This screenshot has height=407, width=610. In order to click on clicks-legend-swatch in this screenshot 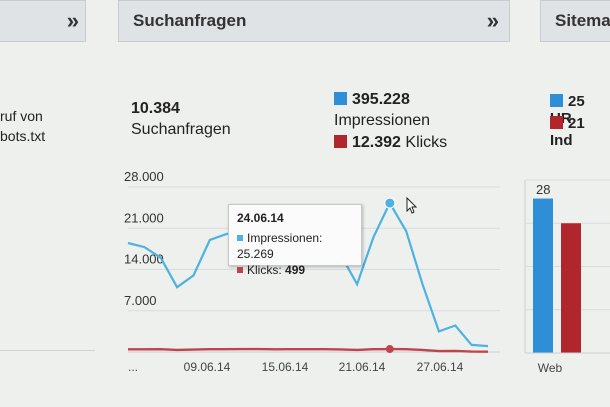, I will do `click(340, 141)`.